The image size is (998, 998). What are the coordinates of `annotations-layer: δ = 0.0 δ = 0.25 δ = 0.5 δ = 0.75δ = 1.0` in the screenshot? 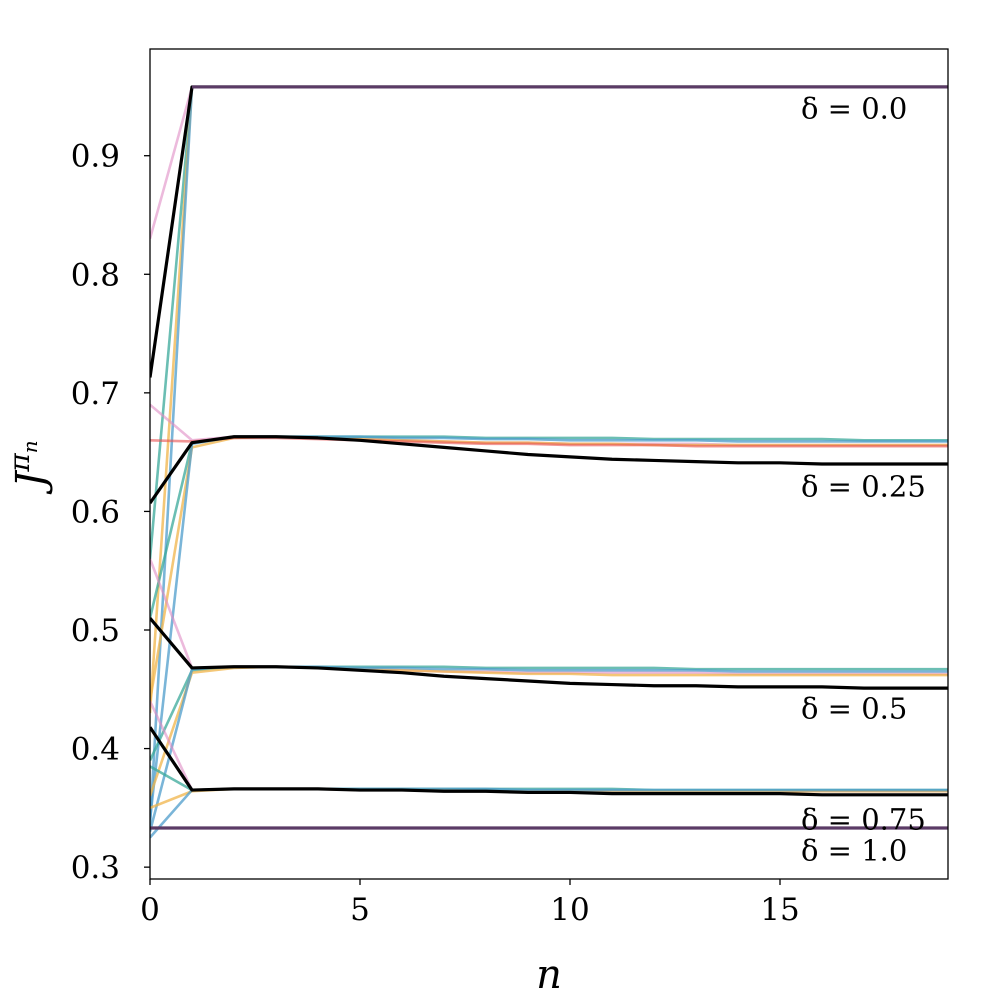 It's located at (863, 479).